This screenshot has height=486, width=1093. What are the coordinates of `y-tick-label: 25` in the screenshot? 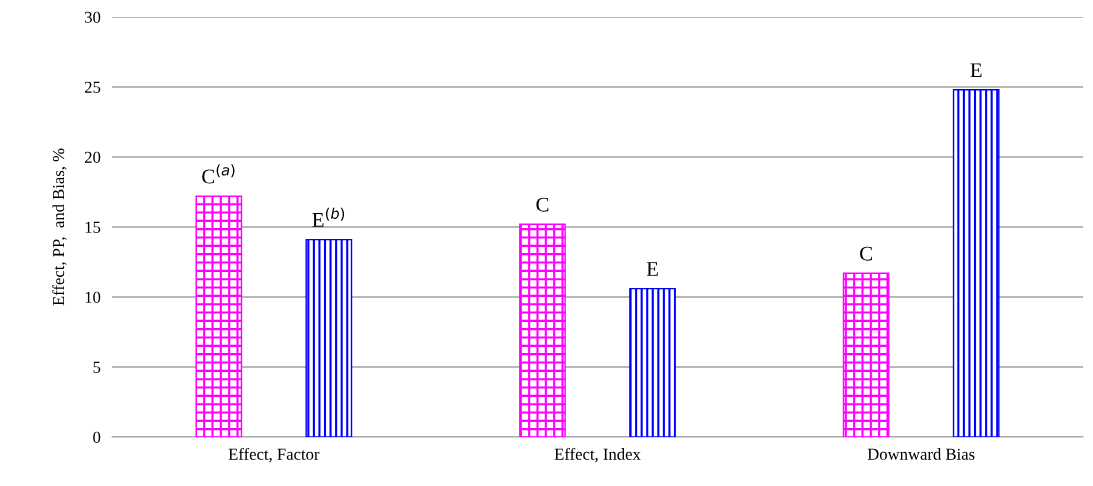 It's located at (92, 87).